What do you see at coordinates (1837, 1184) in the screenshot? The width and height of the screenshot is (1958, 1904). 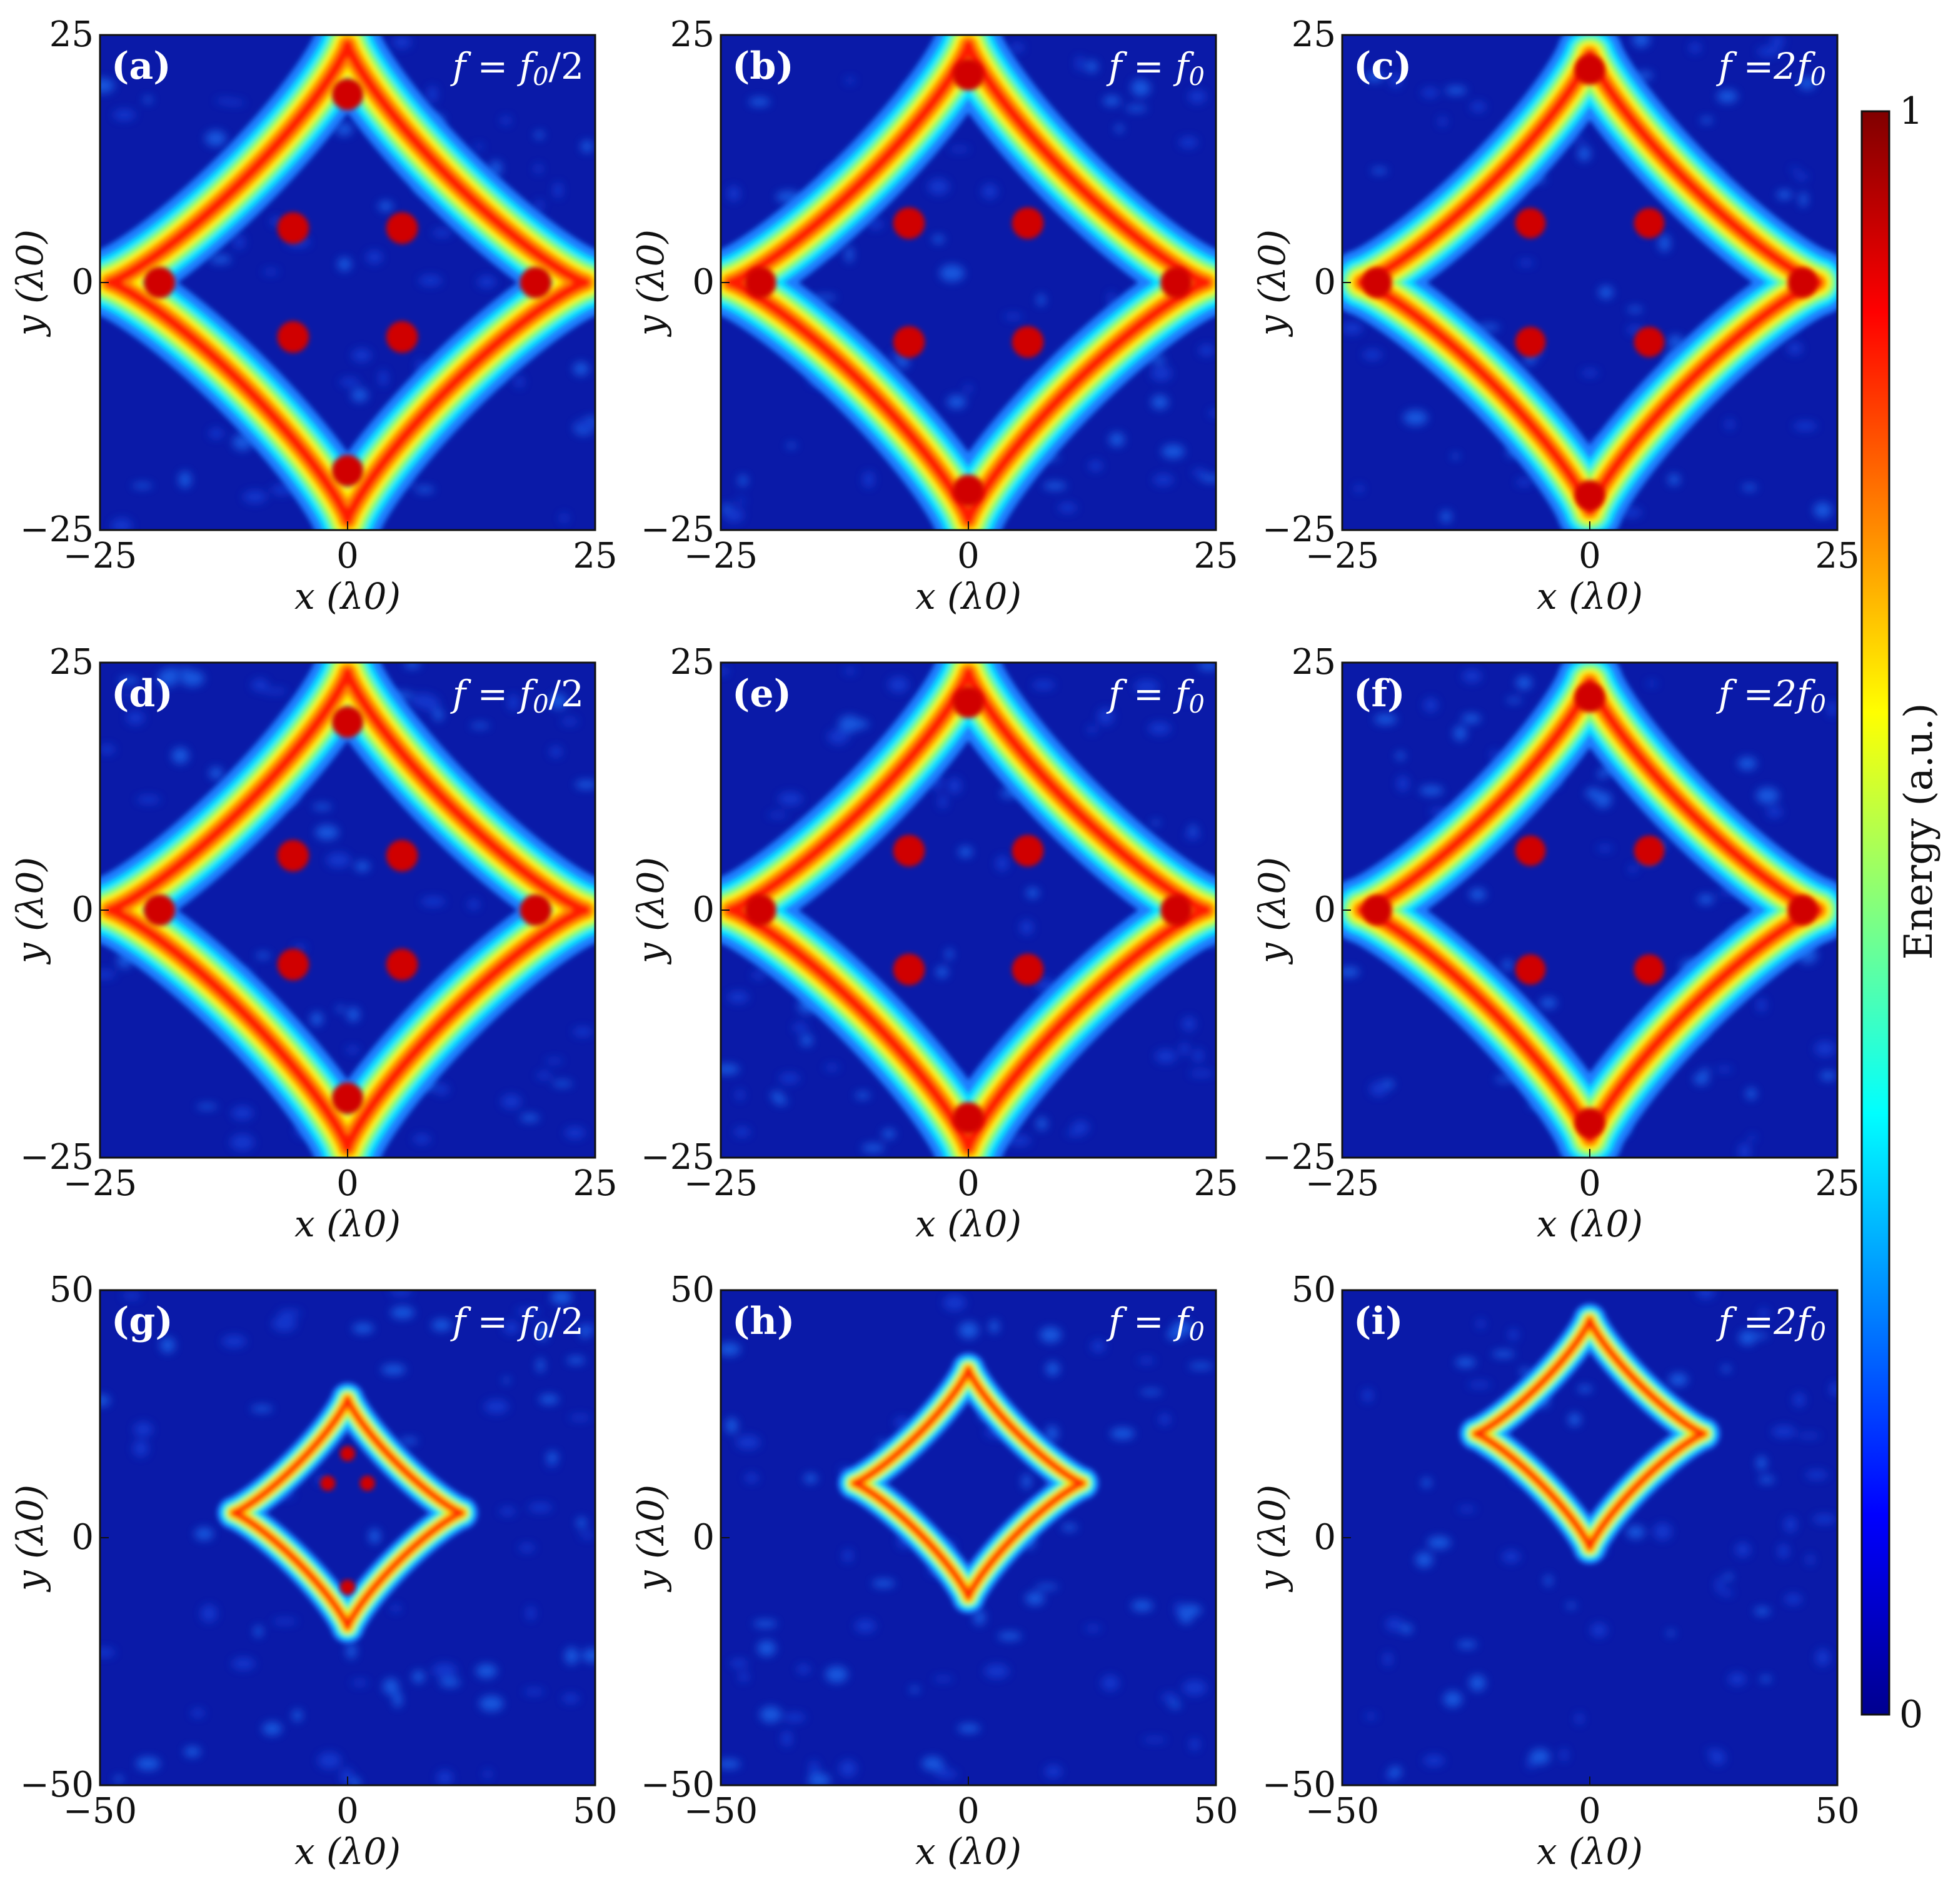 I see `x-tick-label: 25` at bounding box center [1837, 1184].